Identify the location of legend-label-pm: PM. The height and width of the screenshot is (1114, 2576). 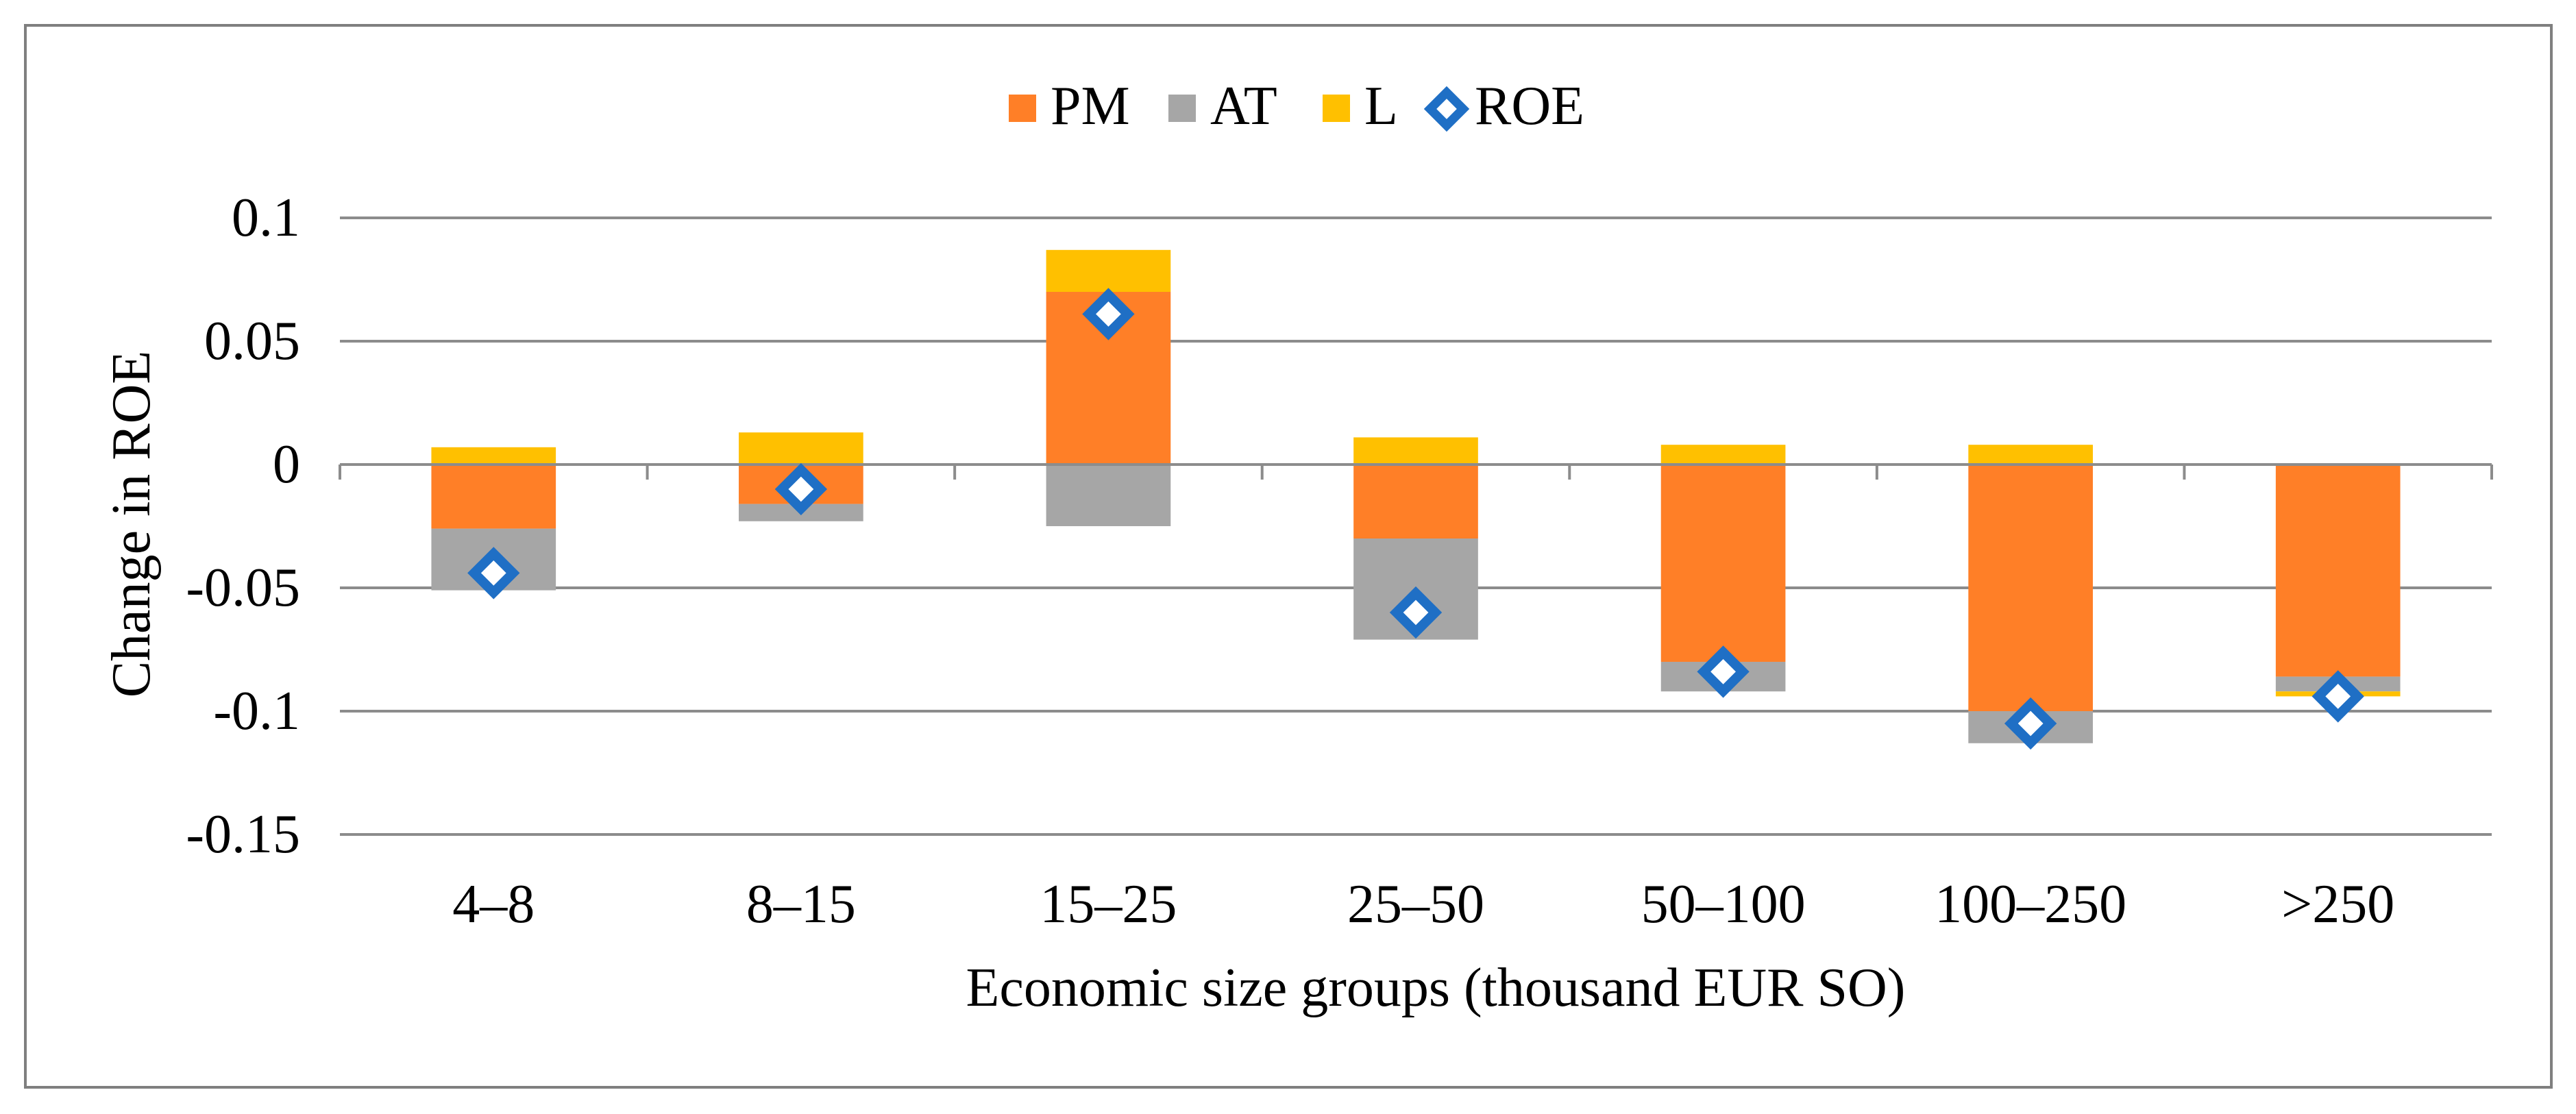
(1091, 106).